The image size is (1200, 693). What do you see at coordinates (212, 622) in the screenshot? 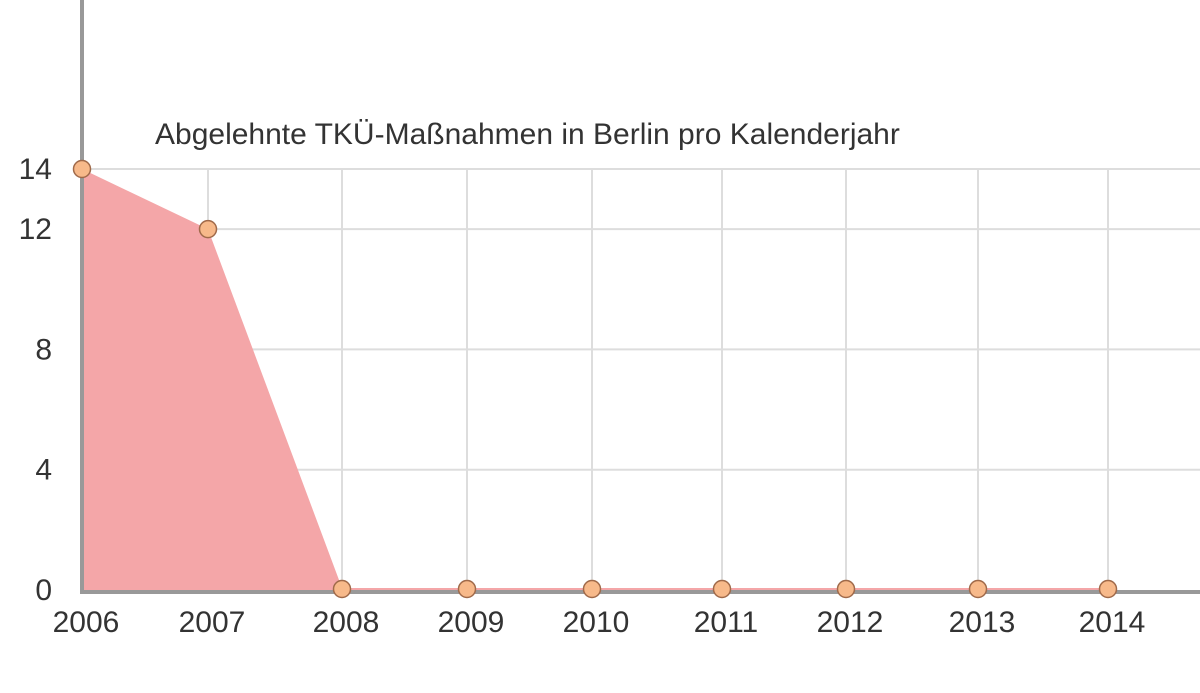
I see `x-tick-label: 2007` at bounding box center [212, 622].